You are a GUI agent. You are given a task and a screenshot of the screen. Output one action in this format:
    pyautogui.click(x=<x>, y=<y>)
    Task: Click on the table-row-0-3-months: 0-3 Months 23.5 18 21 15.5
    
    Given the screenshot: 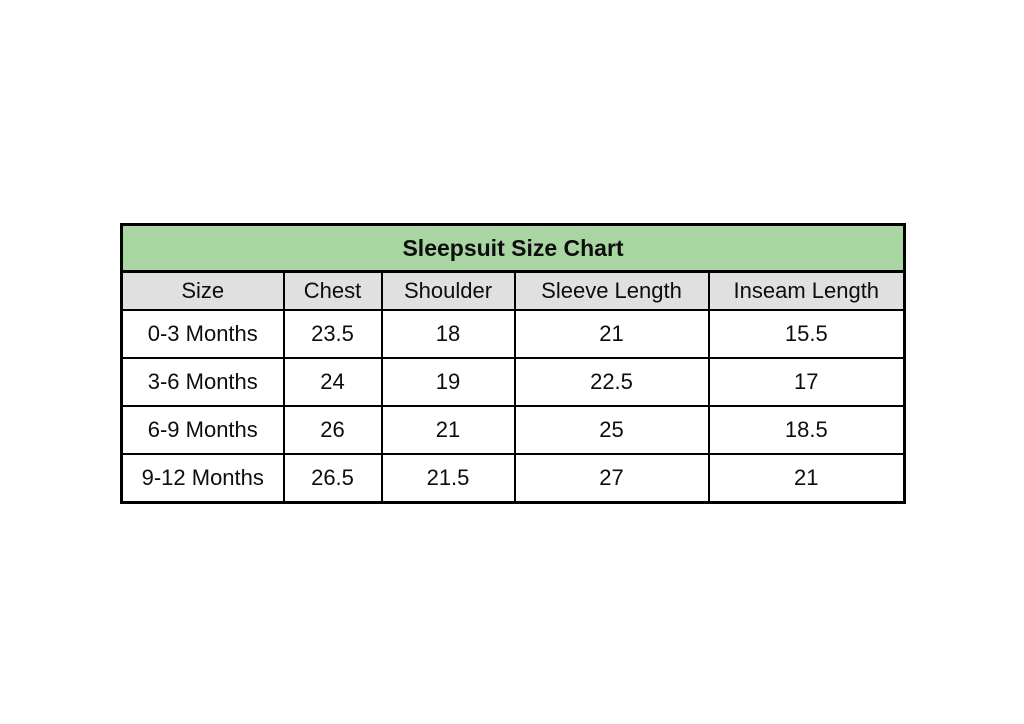 What is the action you would take?
    pyautogui.click(x=513, y=334)
    